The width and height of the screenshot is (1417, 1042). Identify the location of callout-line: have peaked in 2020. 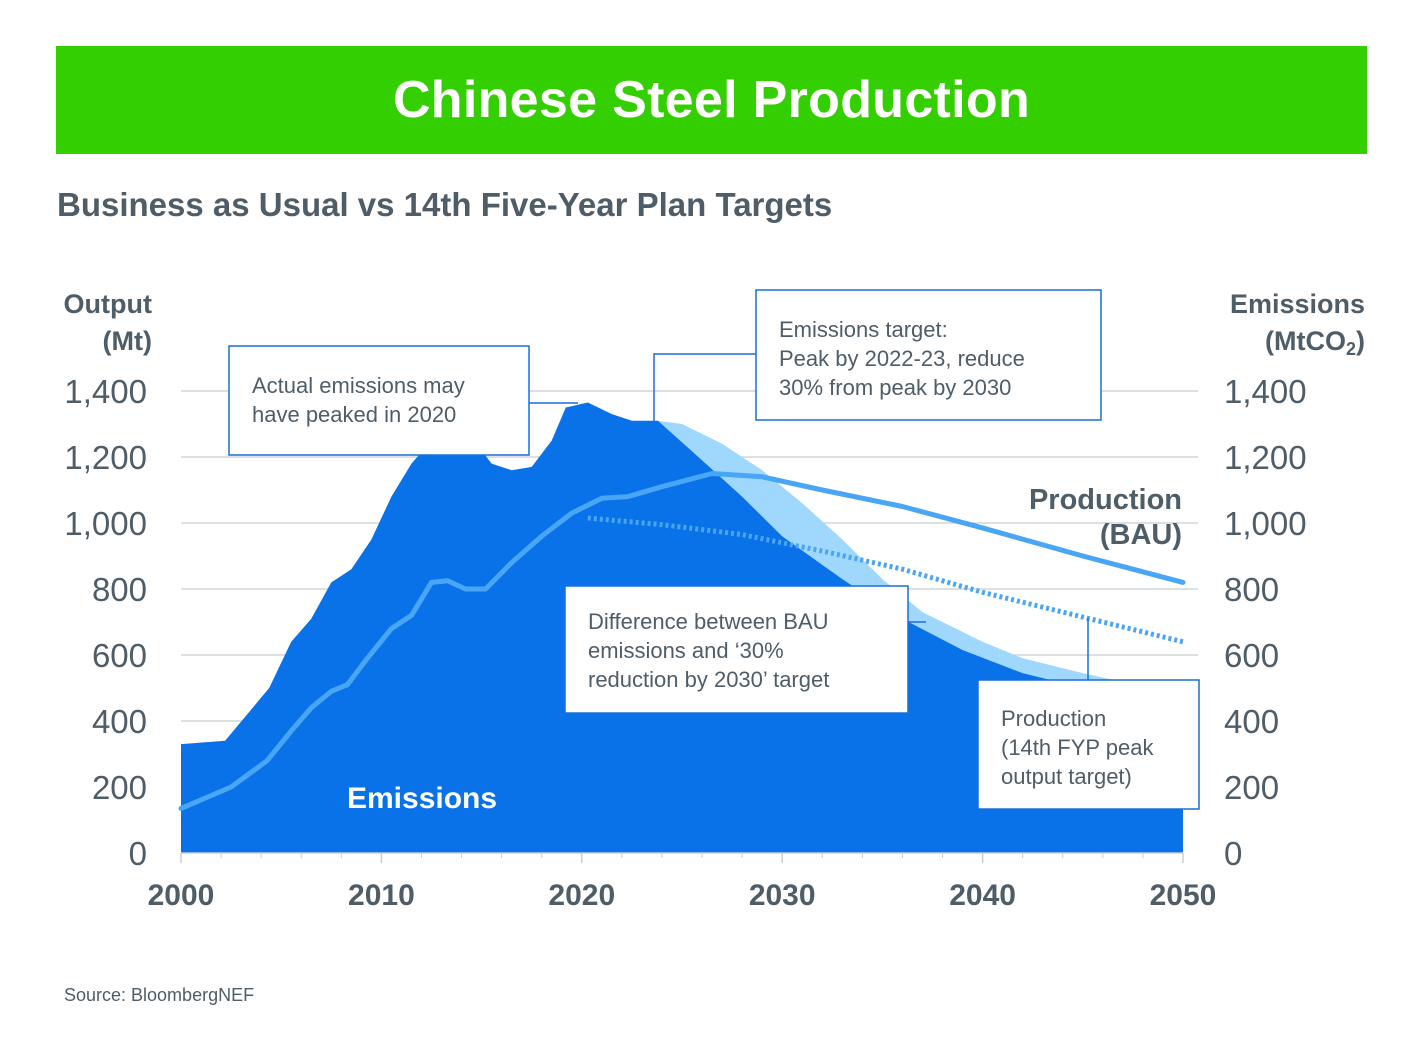
(354, 414).